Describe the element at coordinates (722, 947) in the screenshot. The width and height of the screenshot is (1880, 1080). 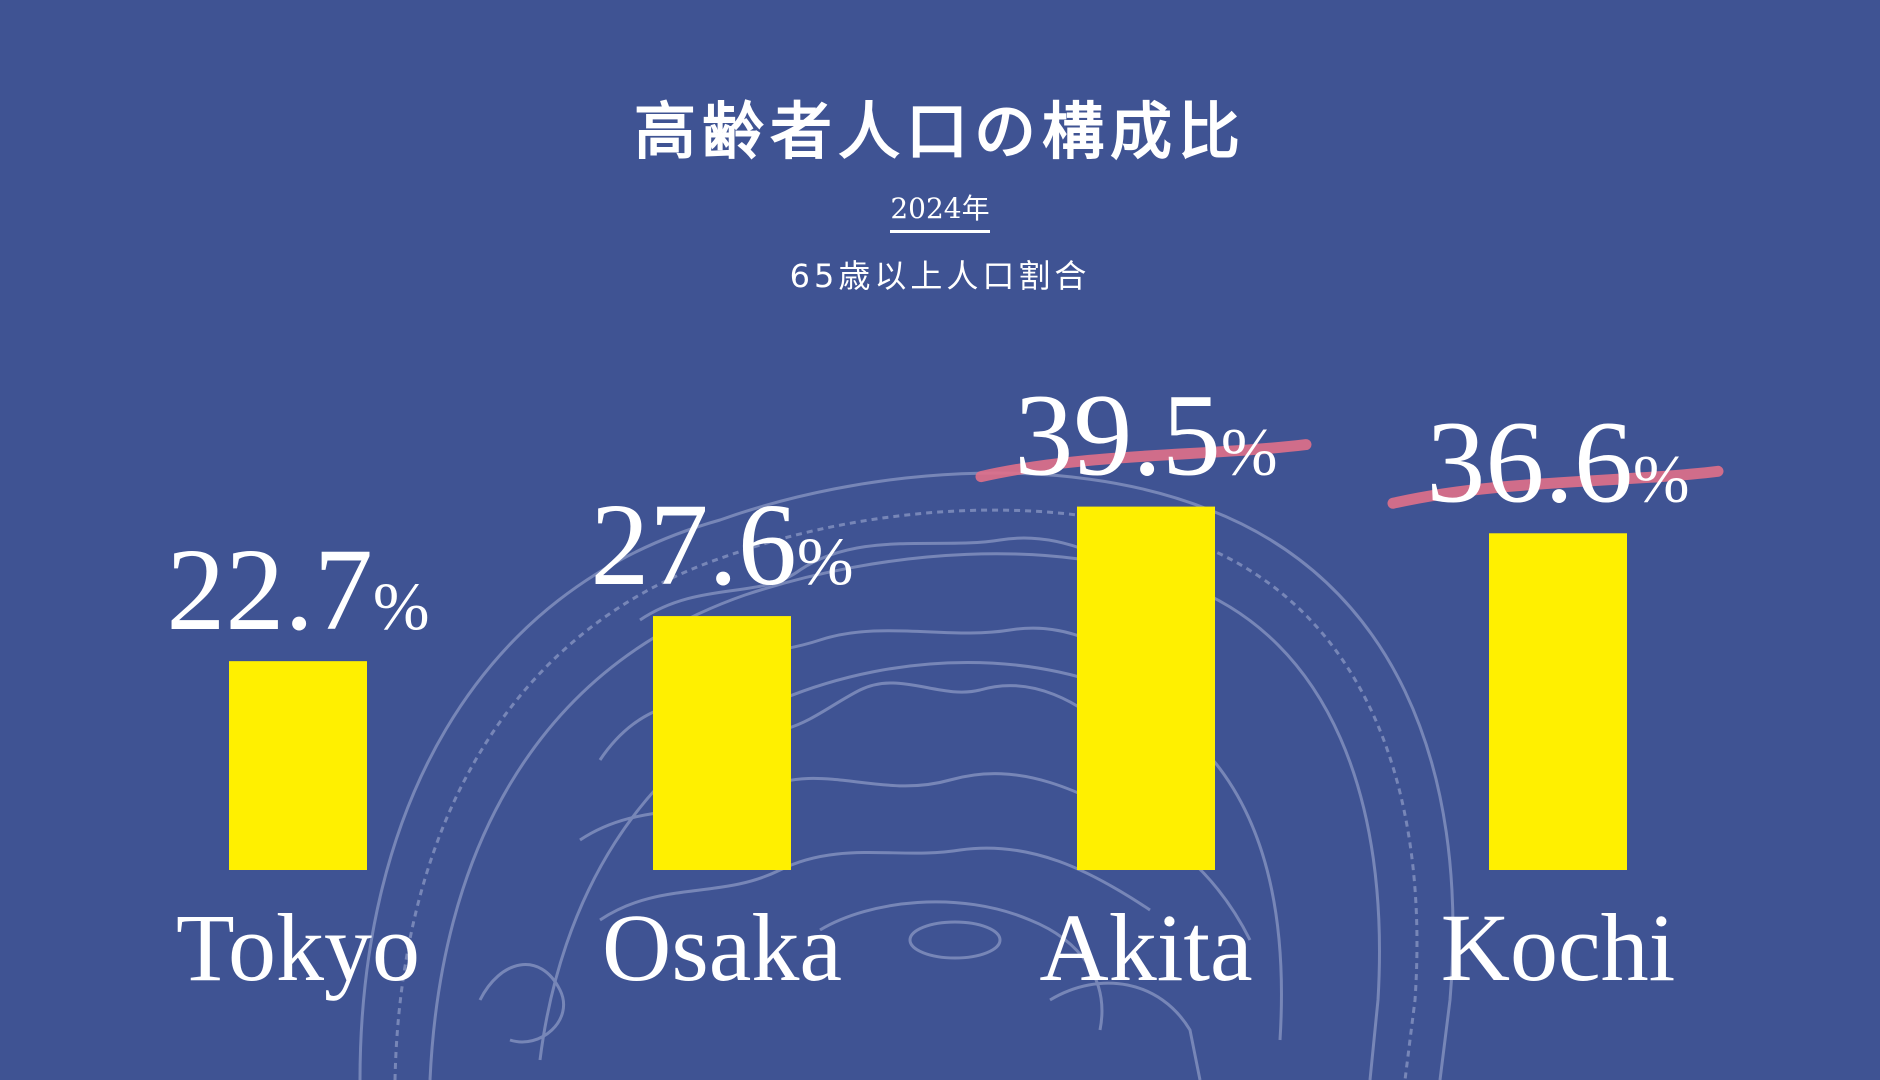
I see `category-label-osaka: Osaka` at that location.